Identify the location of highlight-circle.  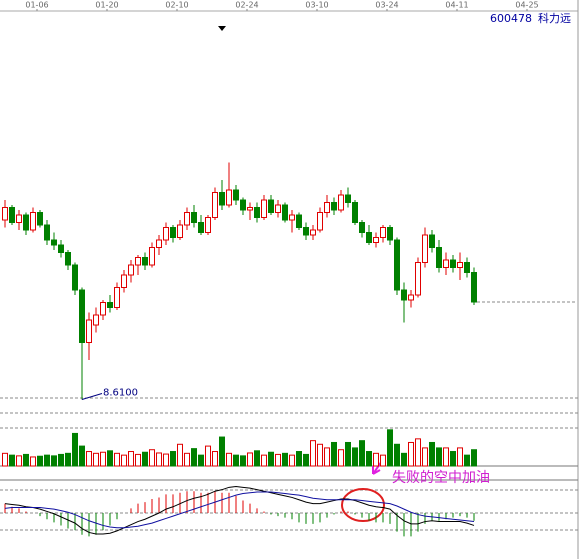
(363, 505).